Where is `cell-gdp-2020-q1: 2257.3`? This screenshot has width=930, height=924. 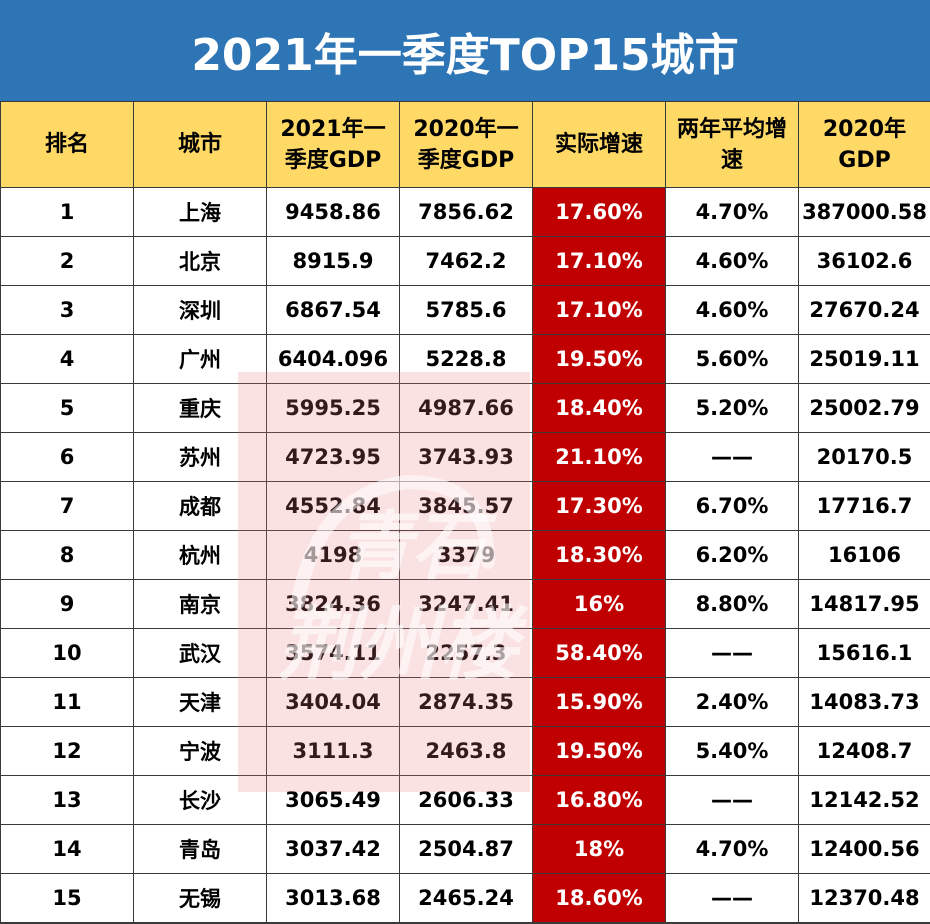
cell-gdp-2020-q1: 2257.3 is located at coordinates (466, 653).